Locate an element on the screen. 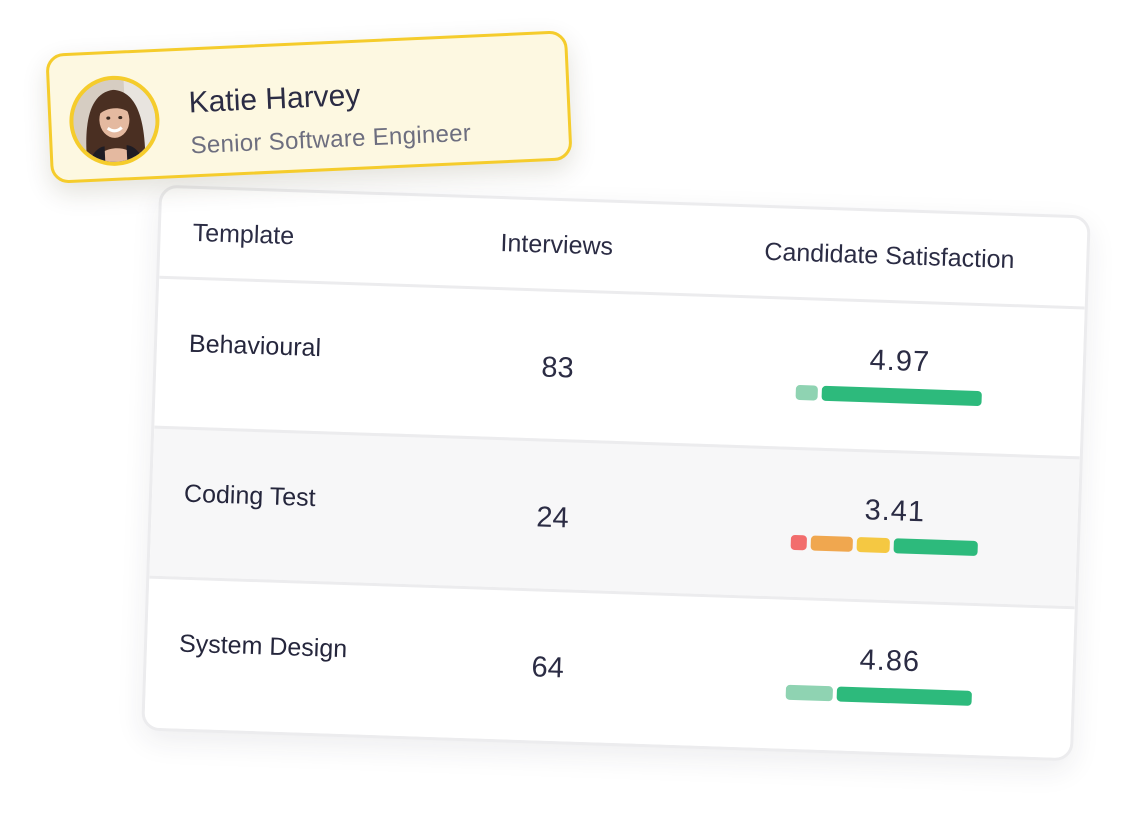 The height and width of the screenshot is (818, 1123). interview-count: 24 is located at coordinates (552, 518).